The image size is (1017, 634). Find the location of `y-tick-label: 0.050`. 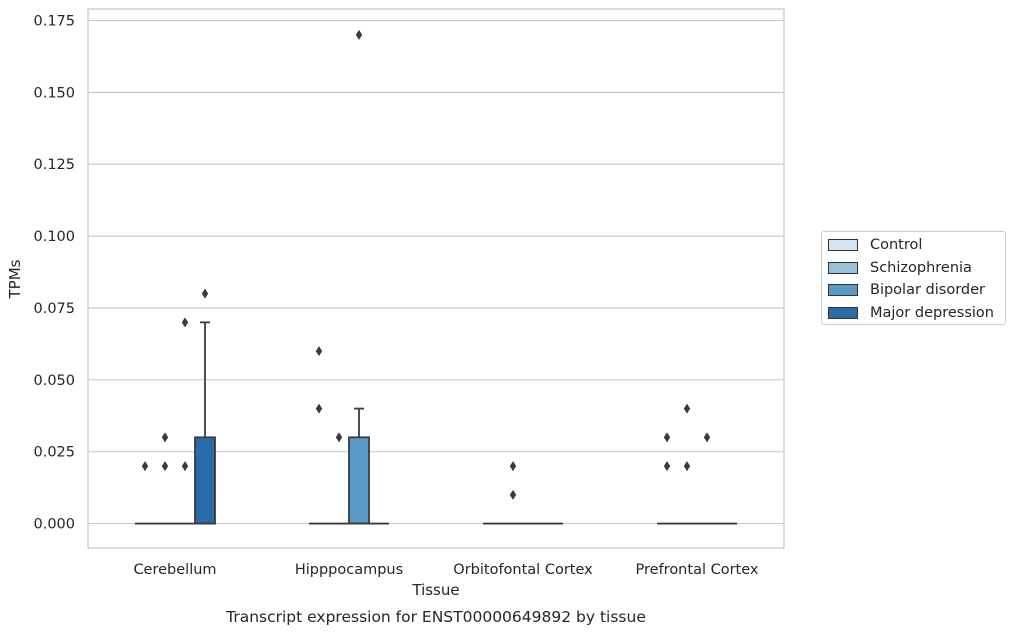

y-tick-label: 0.050 is located at coordinates (54, 381).